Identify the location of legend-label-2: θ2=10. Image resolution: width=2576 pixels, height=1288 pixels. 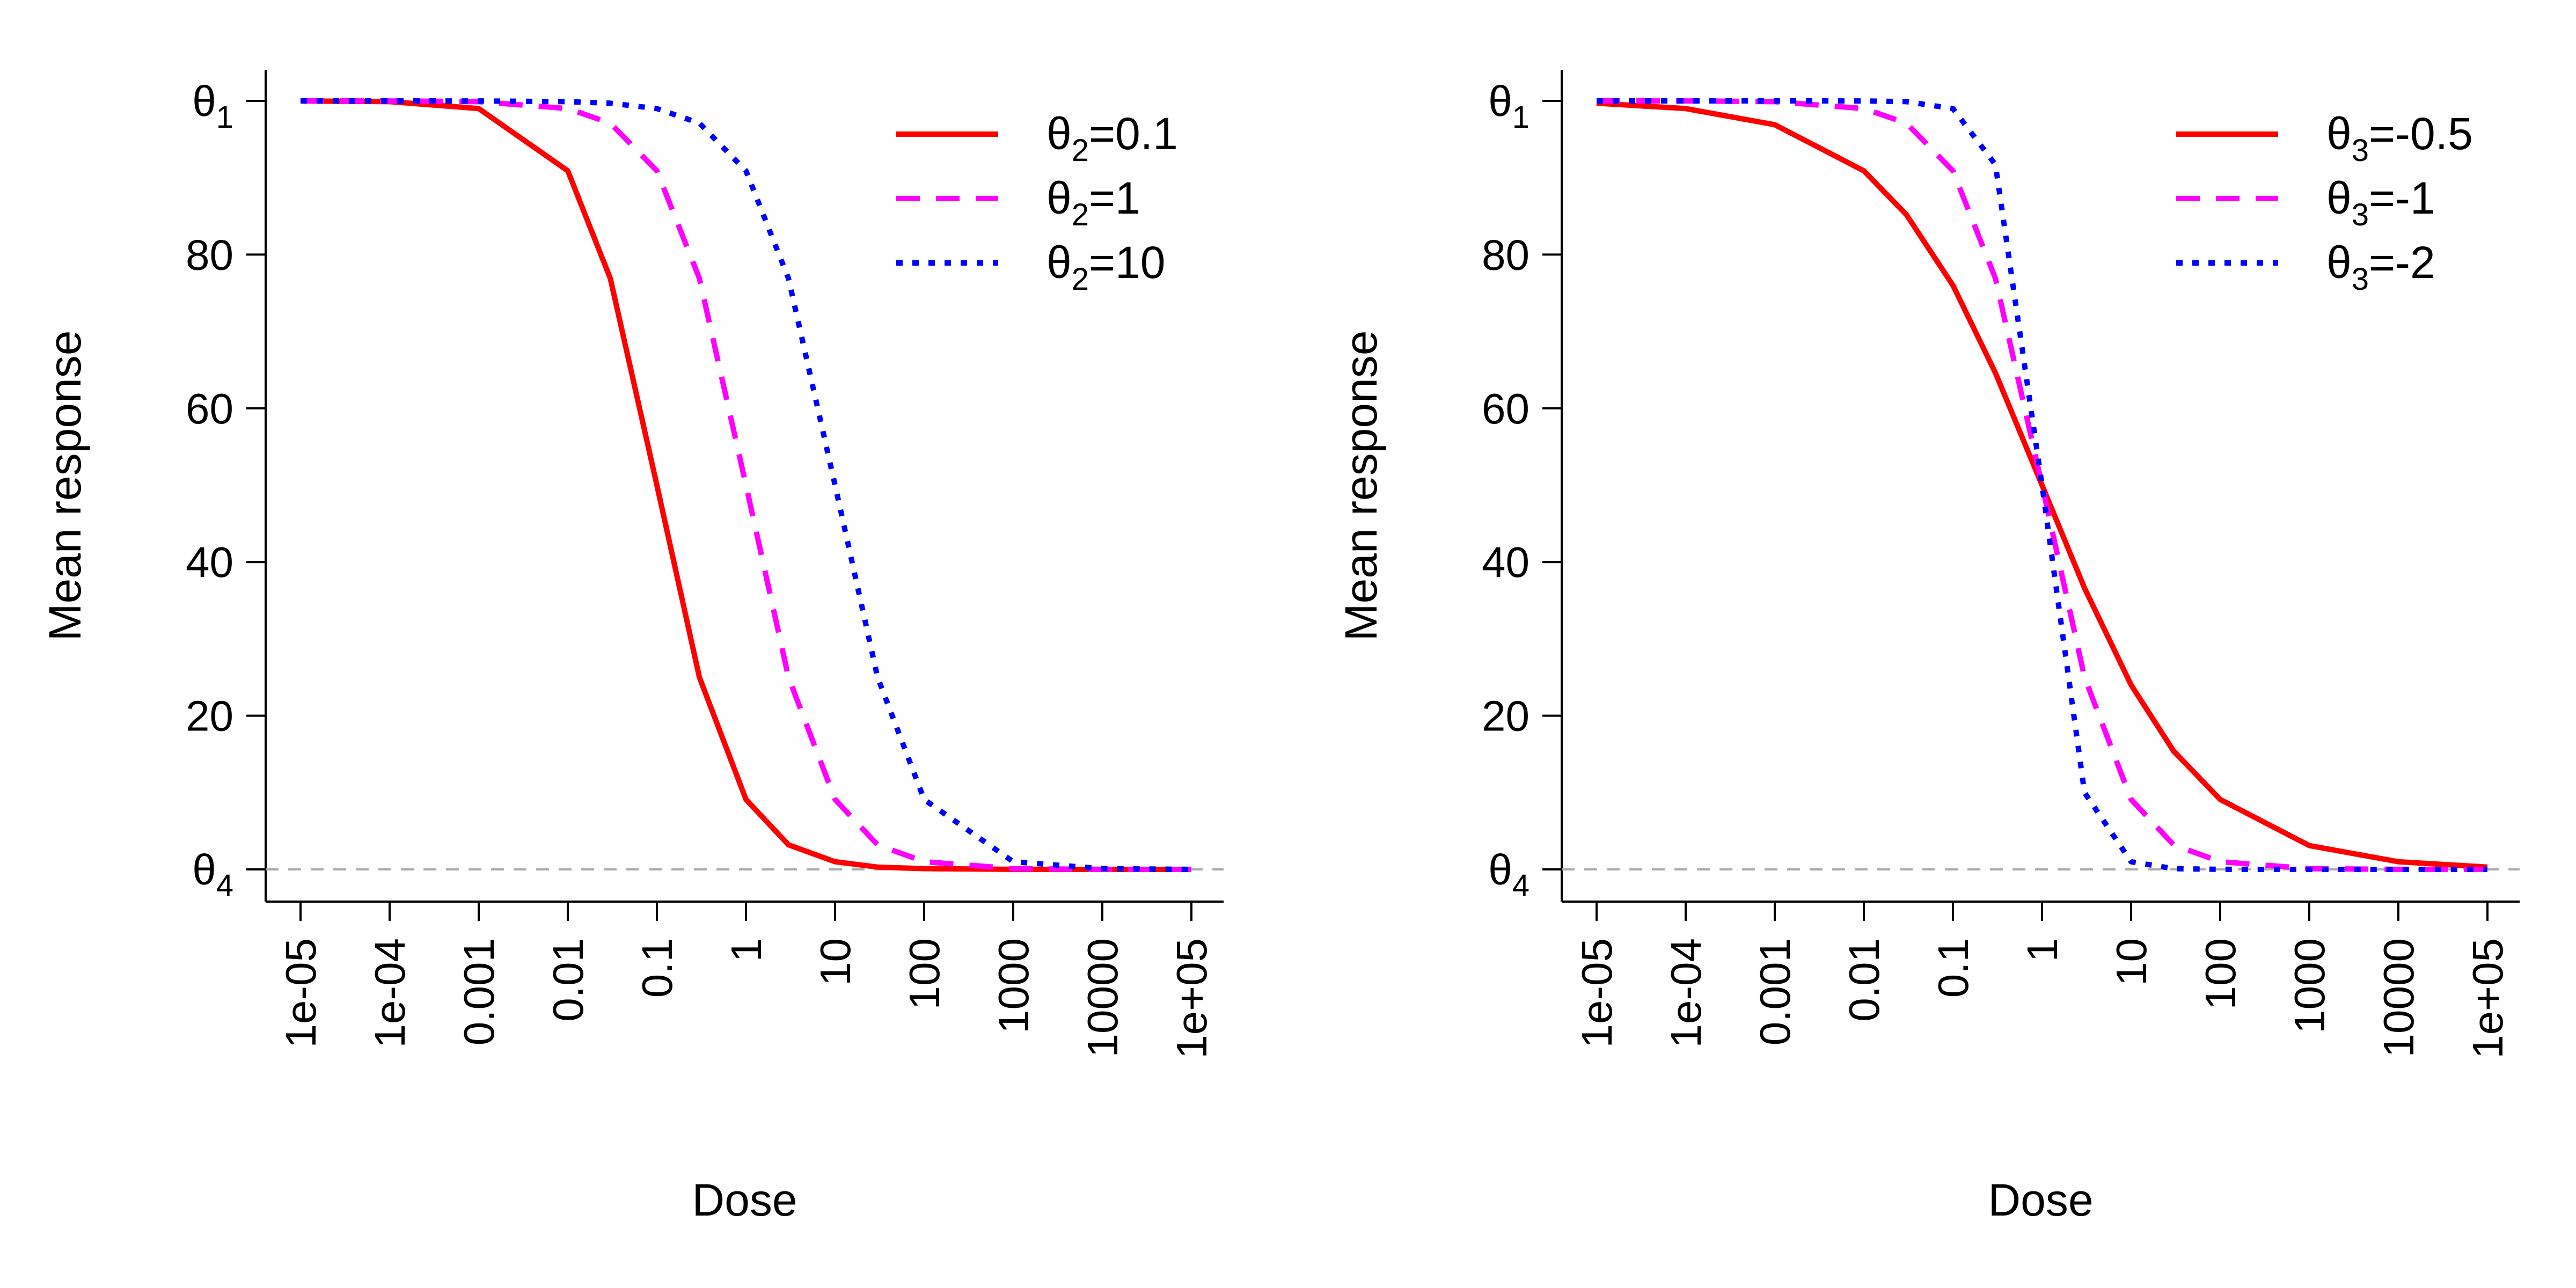
(1105, 267).